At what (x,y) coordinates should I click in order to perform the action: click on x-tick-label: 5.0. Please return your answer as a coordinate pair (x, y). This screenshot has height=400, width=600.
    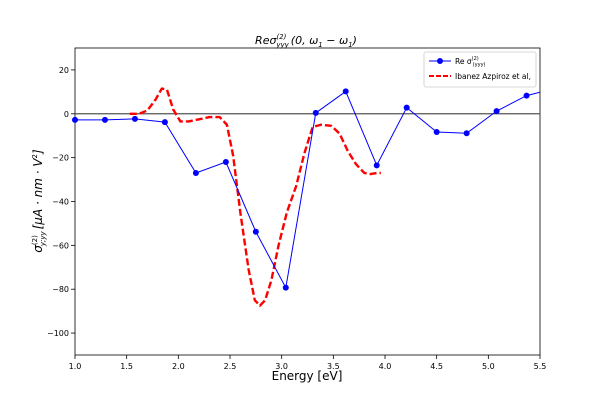
    Looking at the image, I should click on (488, 366).